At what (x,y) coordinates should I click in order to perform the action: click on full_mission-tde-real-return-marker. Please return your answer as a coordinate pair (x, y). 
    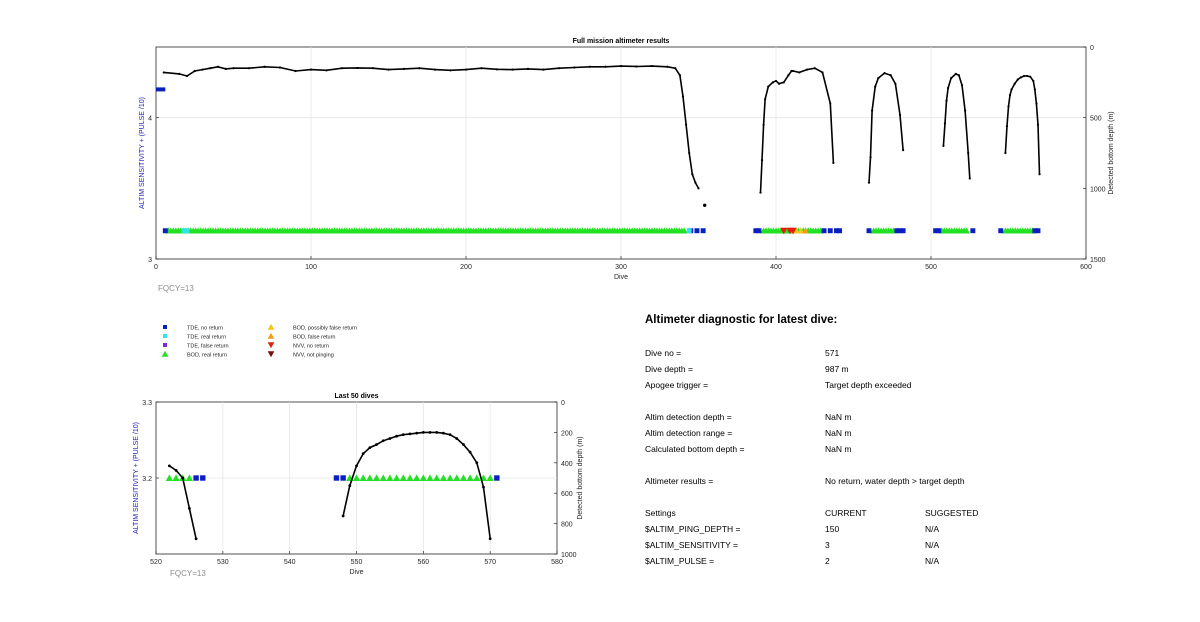
    Looking at the image, I should click on (184, 231).